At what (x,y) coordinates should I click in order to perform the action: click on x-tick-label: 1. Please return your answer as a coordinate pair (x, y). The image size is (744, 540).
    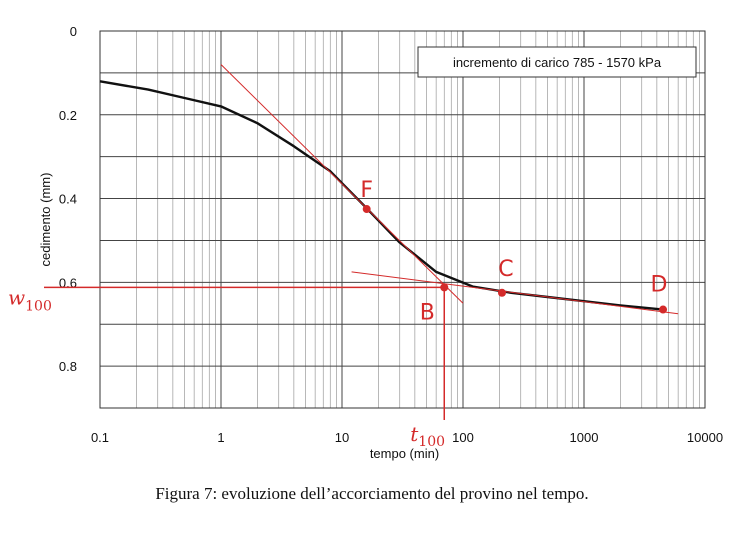
    Looking at the image, I should click on (220, 437).